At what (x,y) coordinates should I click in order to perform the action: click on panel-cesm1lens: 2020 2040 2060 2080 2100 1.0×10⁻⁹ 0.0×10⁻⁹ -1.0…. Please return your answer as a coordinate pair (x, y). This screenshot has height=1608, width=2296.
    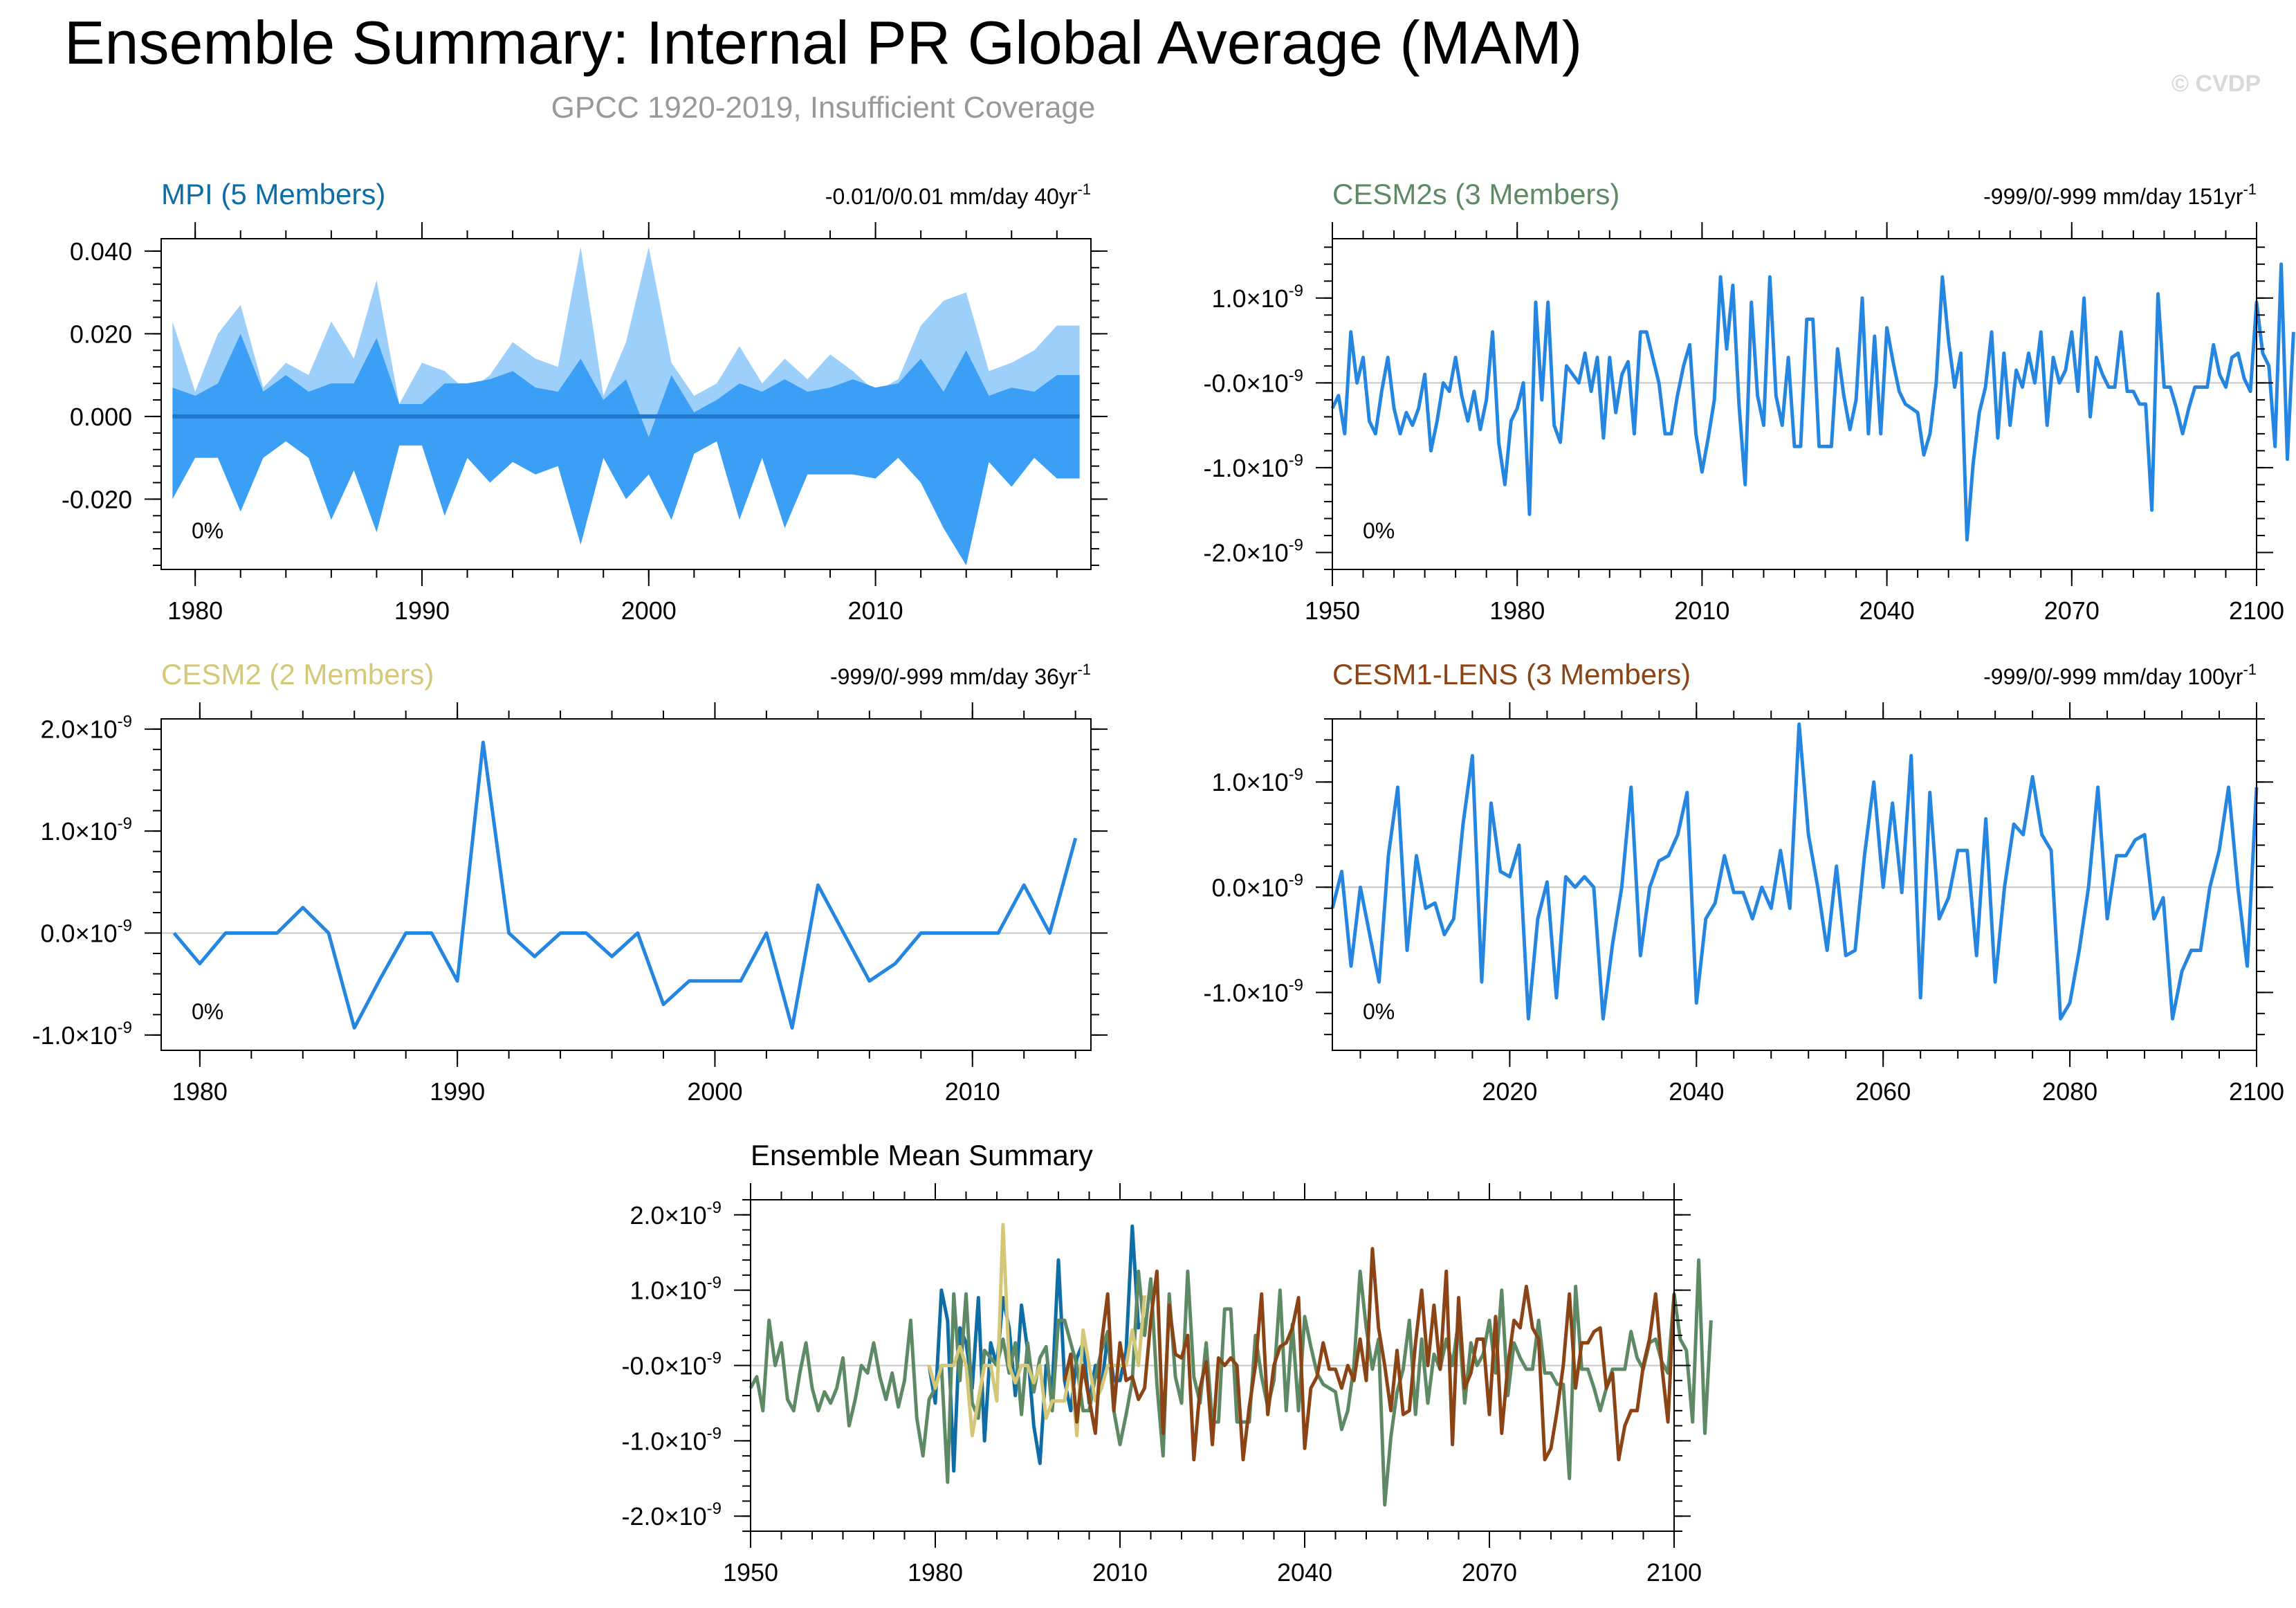
    Looking at the image, I should click on (1744, 882).